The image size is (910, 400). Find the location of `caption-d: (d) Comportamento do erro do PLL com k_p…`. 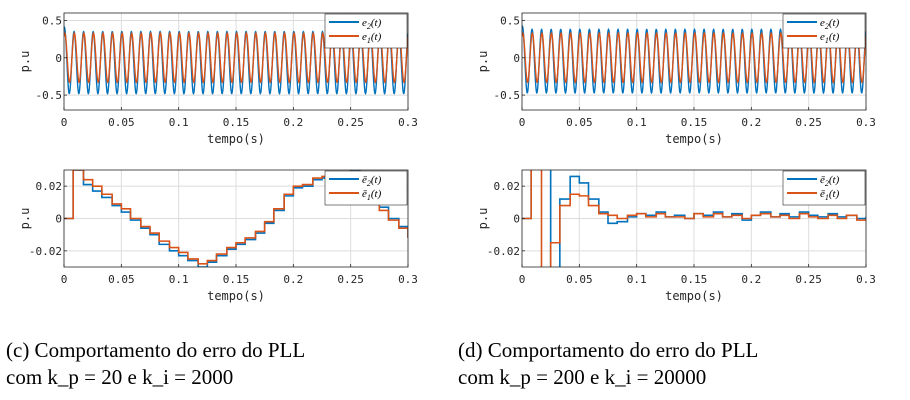

caption-d: (d) Comportamento do erro do PLL com k_p… is located at coordinates (608, 363).